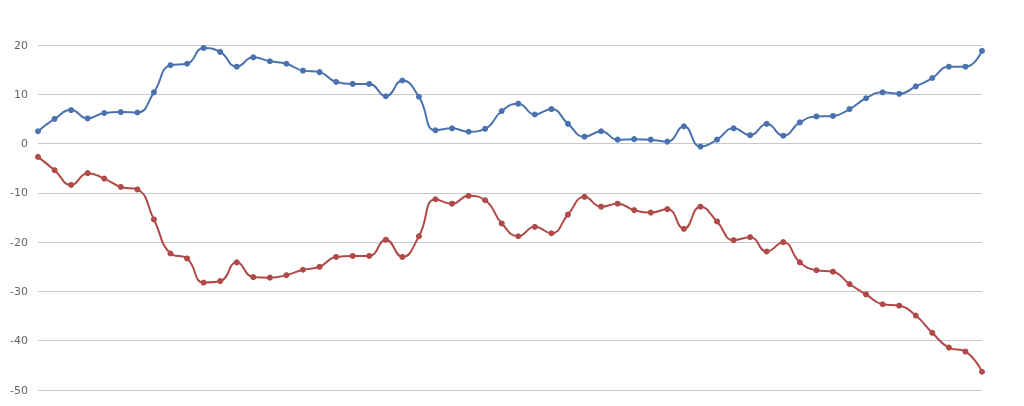 The image size is (1024, 406). Describe the element at coordinates (19, 242) in the screenshot. I see `y-tick-label: -20` at that location.